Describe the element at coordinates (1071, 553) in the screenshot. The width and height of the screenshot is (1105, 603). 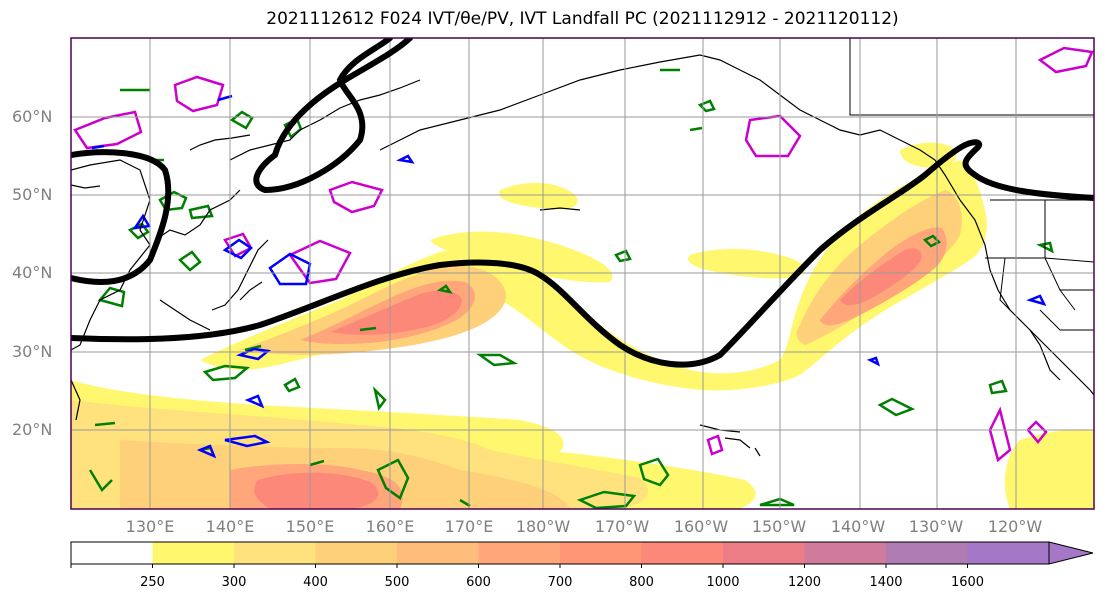
I see `colorbar-extend-arrow` at that location.